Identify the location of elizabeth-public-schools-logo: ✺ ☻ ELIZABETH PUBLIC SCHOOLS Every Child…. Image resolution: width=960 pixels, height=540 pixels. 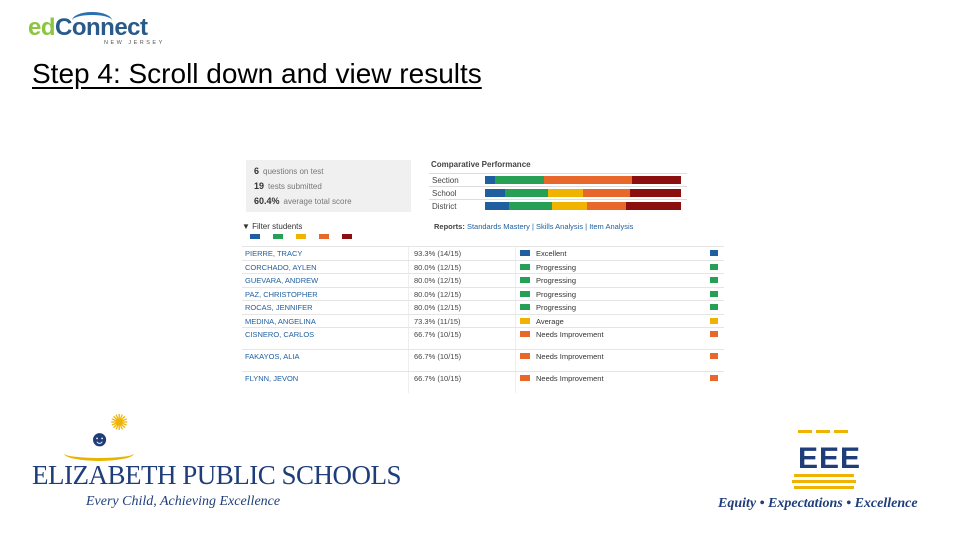
(217, 460).